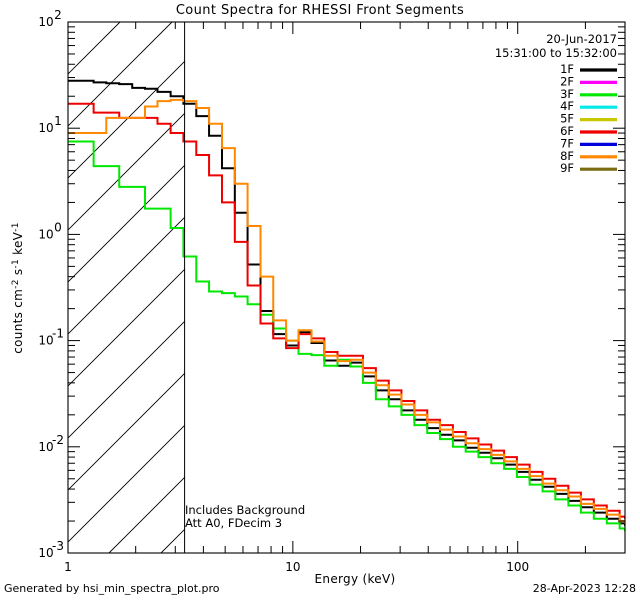 This screenshot has height=600, width=640. Describe the element at coordinates (567, 168) in the screenshot. I see `legend-label-9f: 9F` at that location.